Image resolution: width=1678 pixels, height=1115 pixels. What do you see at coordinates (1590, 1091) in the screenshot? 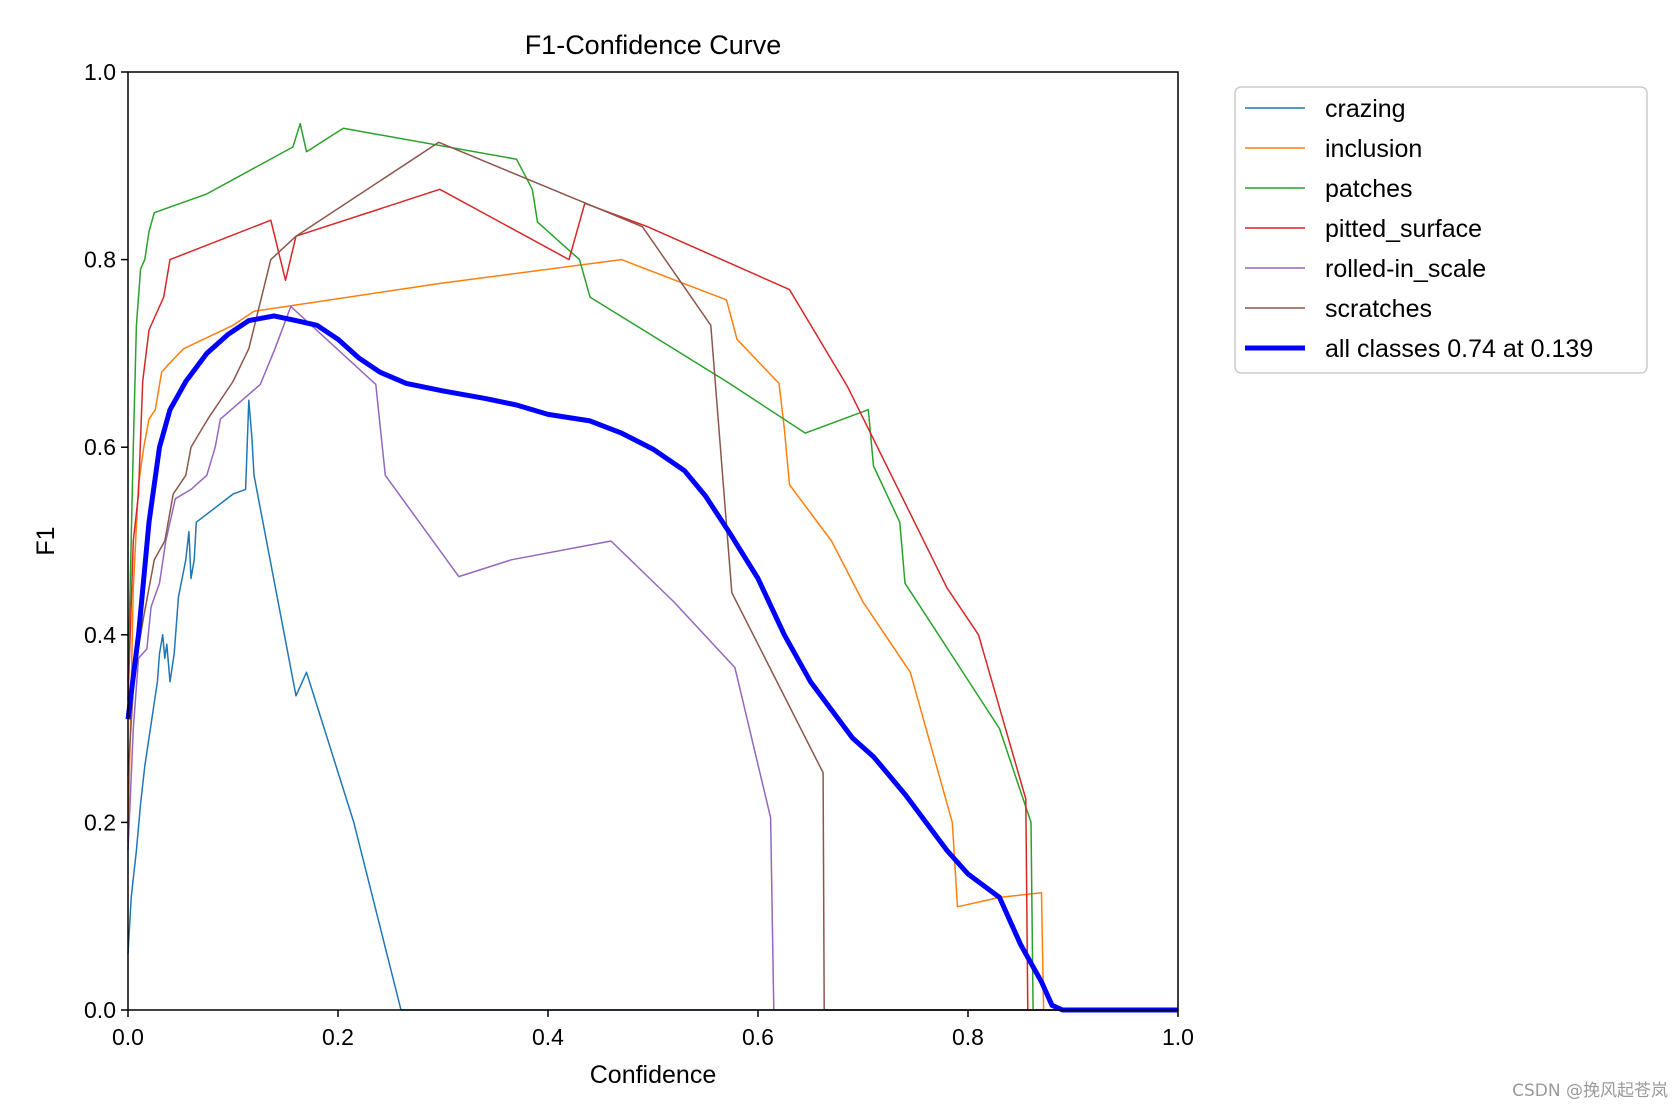
I see `watermark: CSDN @挽风起苍岚` at bounding box center [1590, 1091].